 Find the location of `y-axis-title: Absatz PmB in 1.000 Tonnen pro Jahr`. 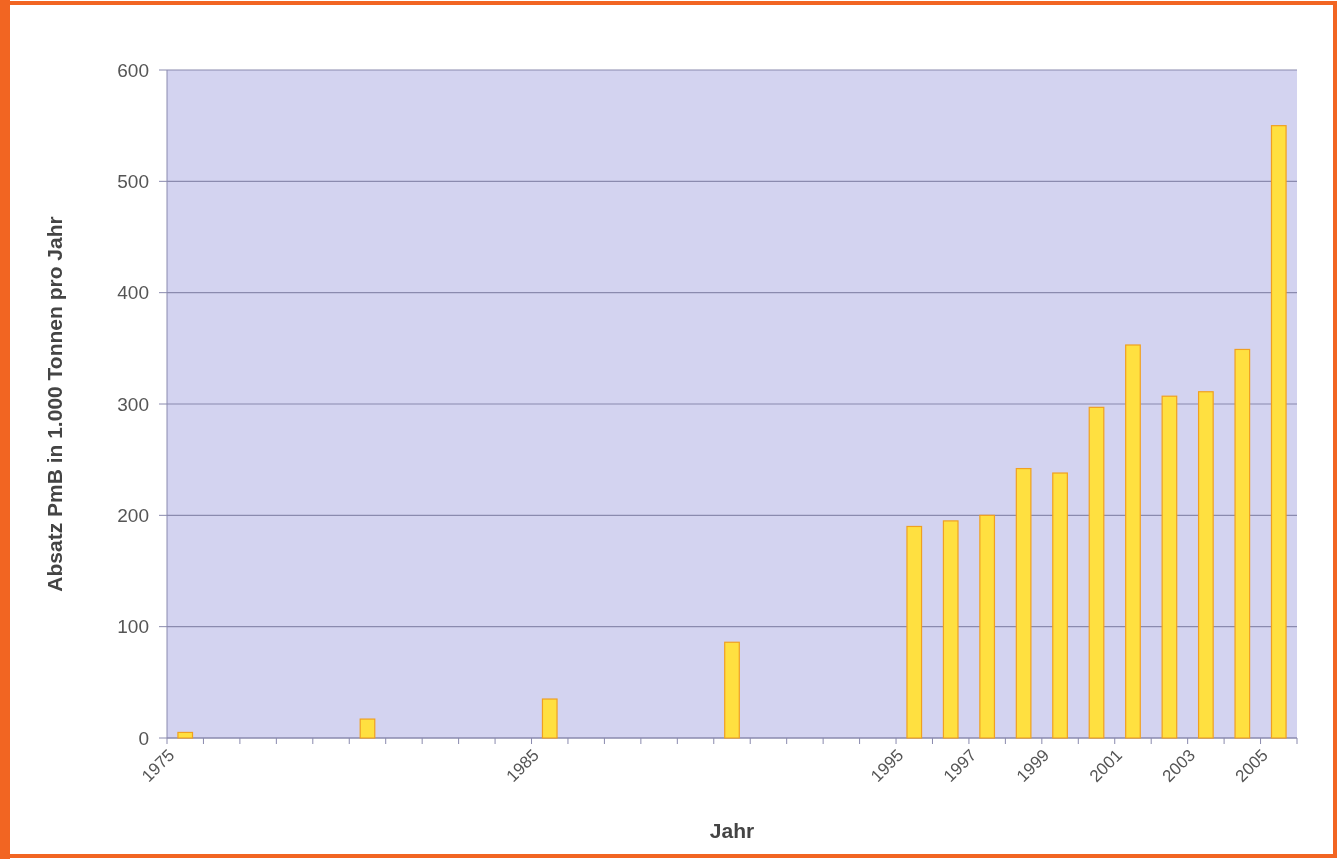

y-axis-title: Absatz PmB in 1.000 Tonnen pro Jahr is located at coordinates (54, 404).